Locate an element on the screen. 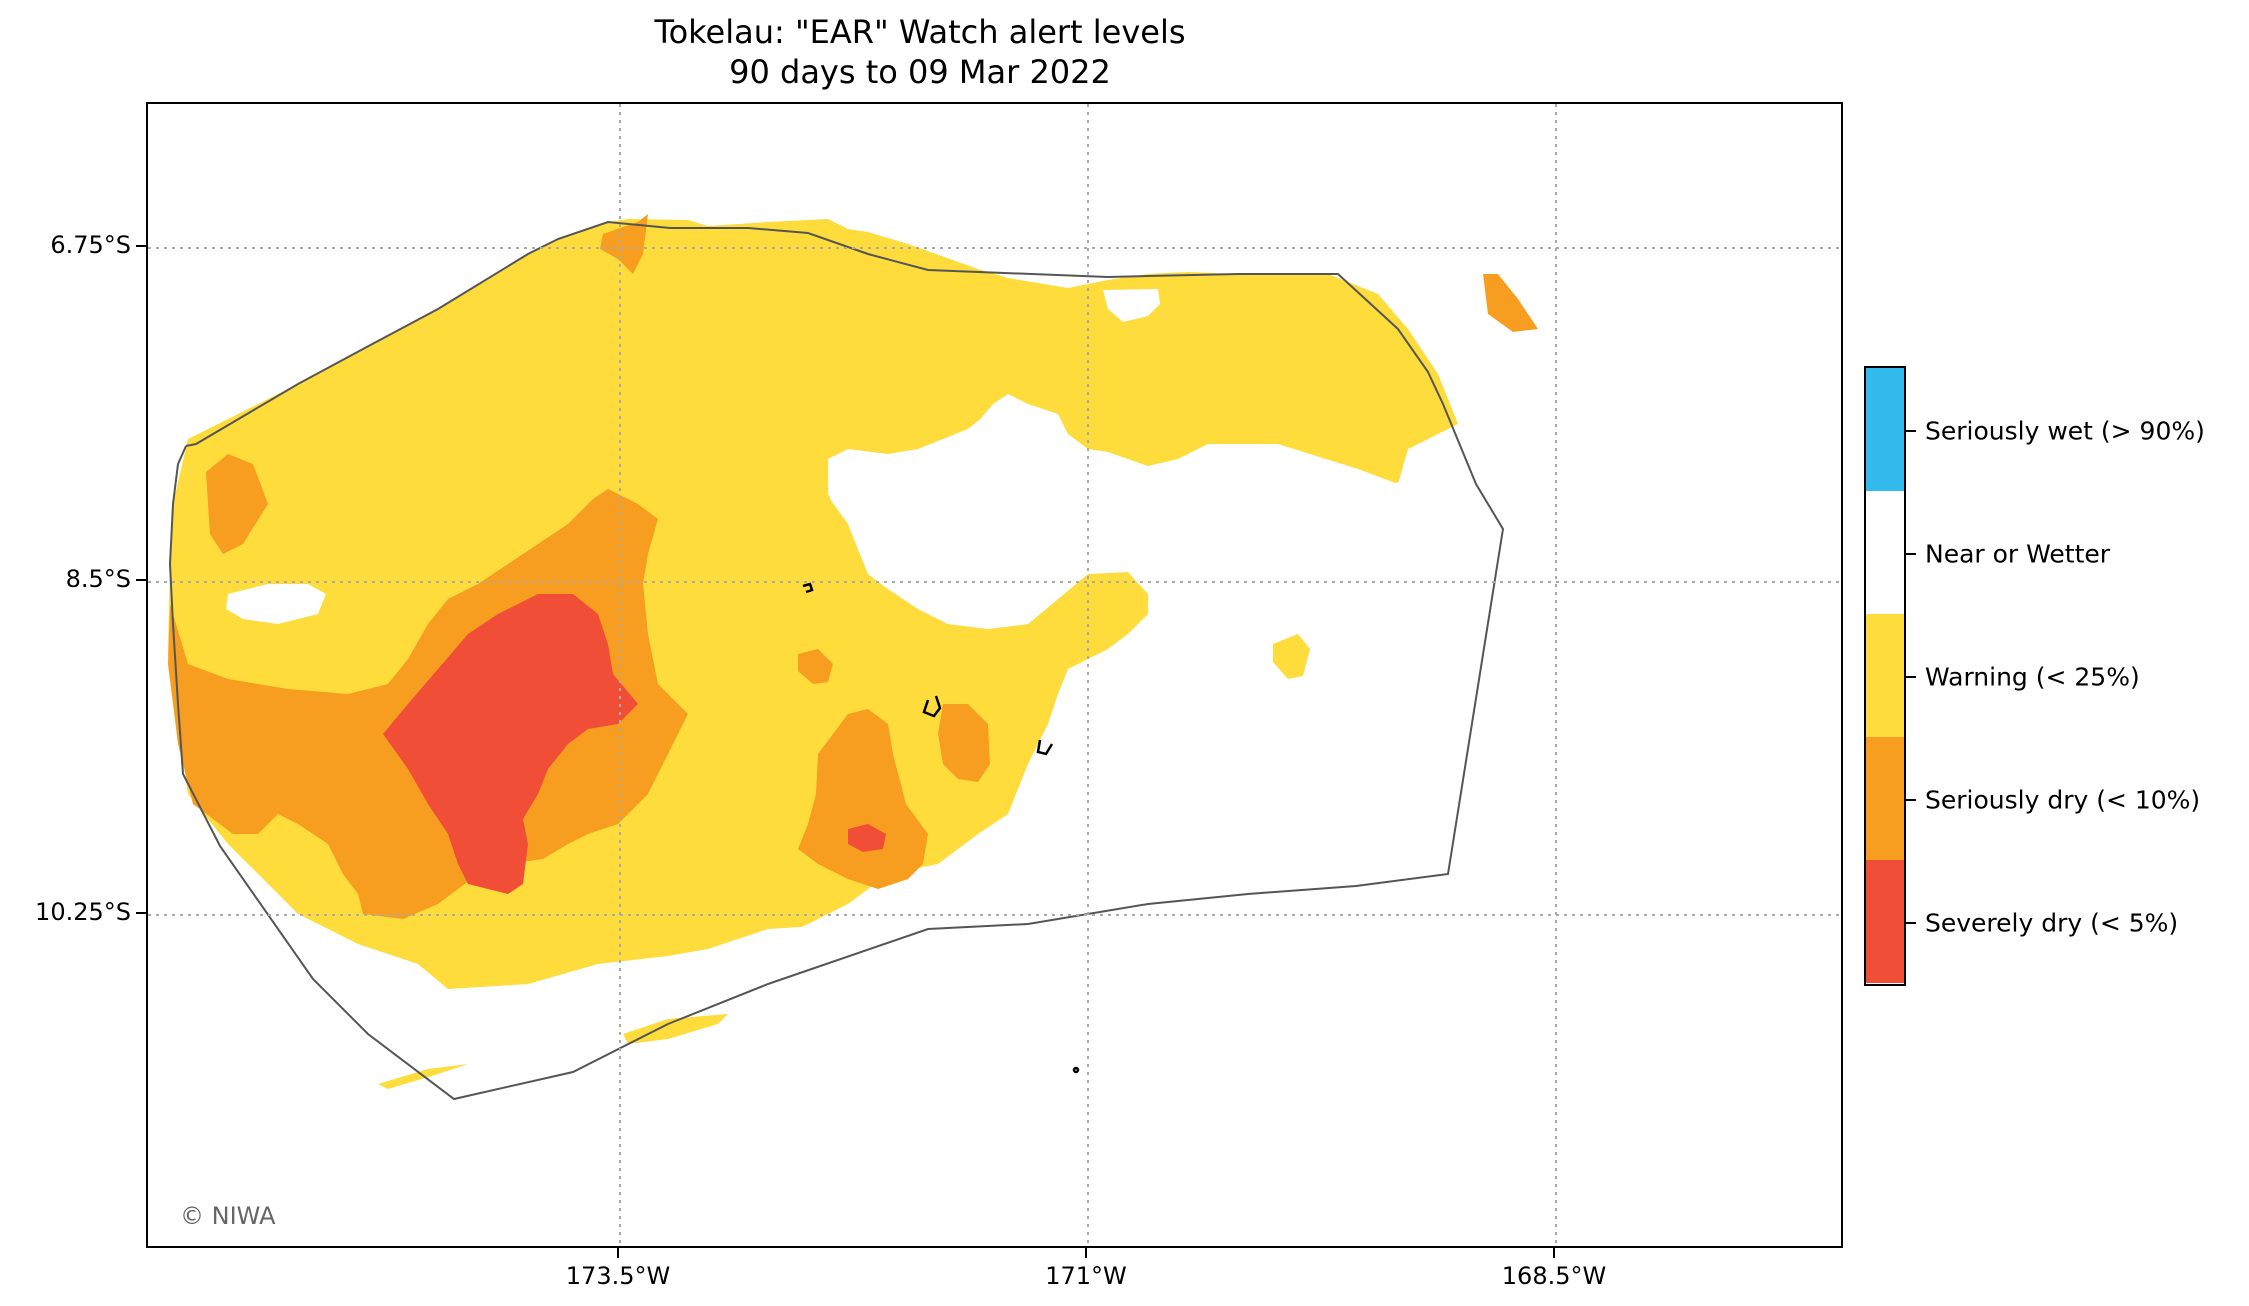  near-or-wetter-hole-north is located at coordinates (1131, 305).